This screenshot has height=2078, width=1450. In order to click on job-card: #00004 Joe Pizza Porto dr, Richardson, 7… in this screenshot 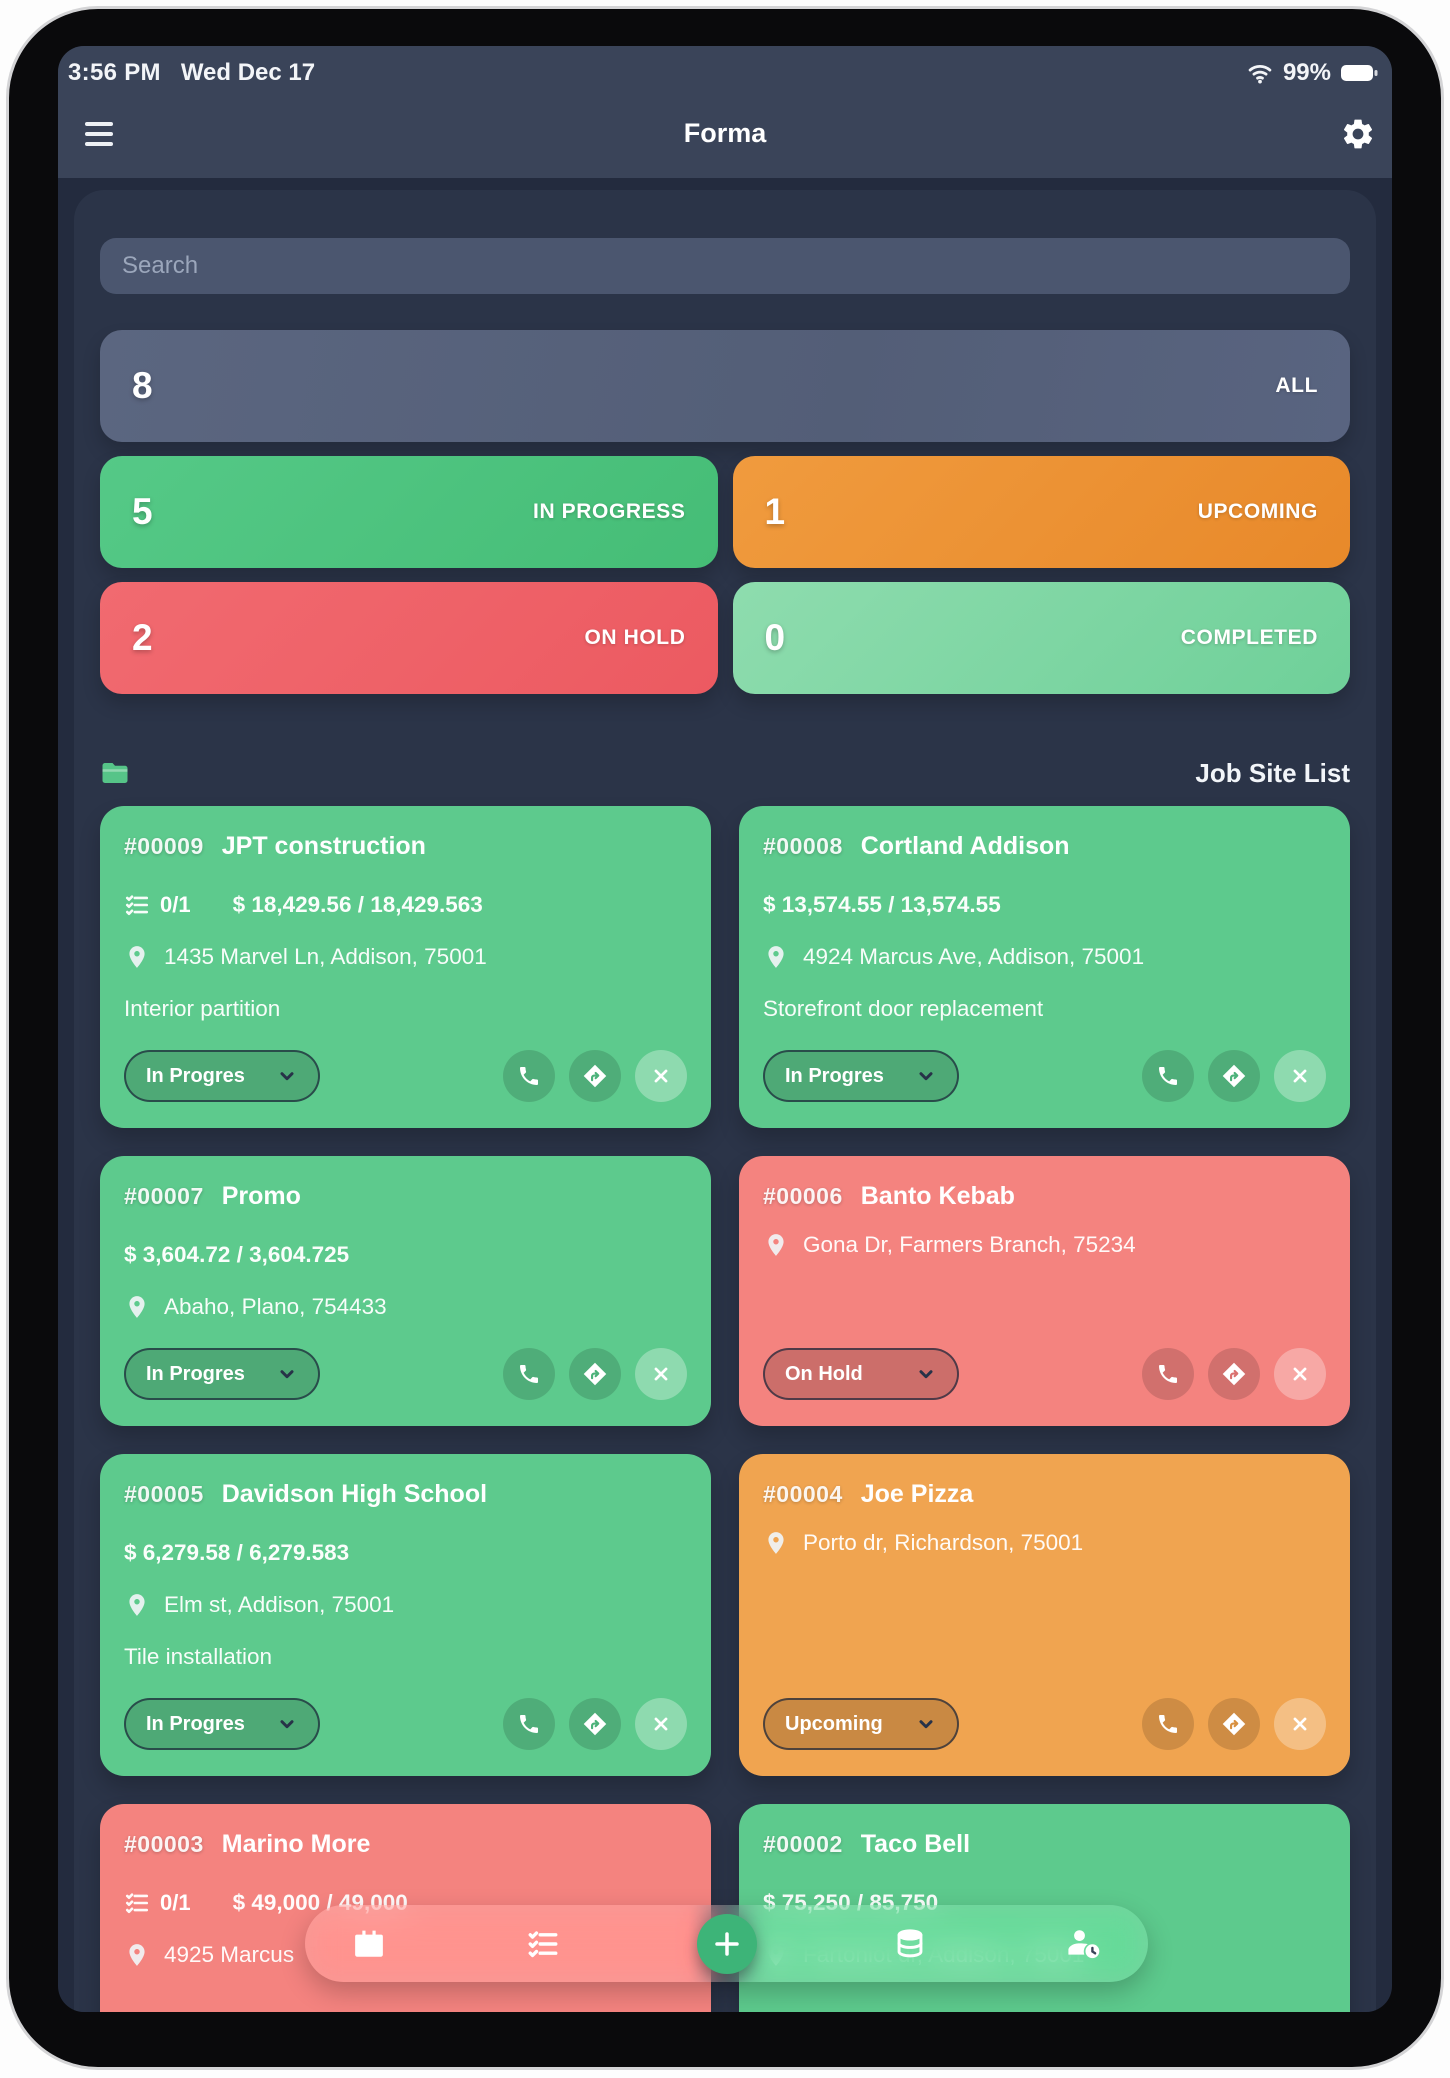, I will do `click(1044, 1615)`.